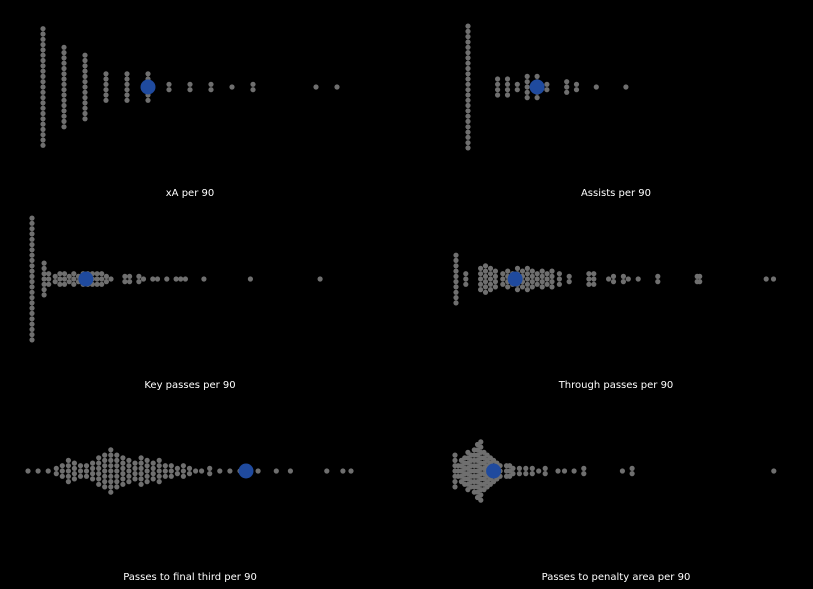  I want to click on panel-assists-per-90: Assists per 90, so click(558, 111).